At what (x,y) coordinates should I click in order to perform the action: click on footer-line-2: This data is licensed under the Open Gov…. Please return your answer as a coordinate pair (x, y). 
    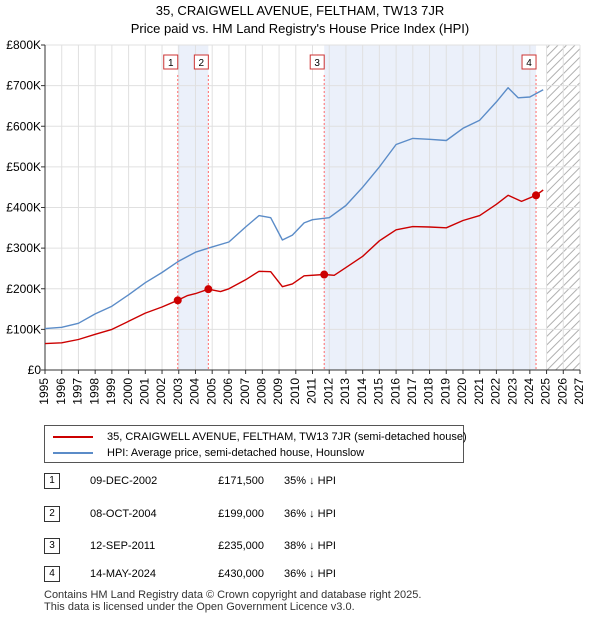
    Looking at the image, I should click on (199, 607).